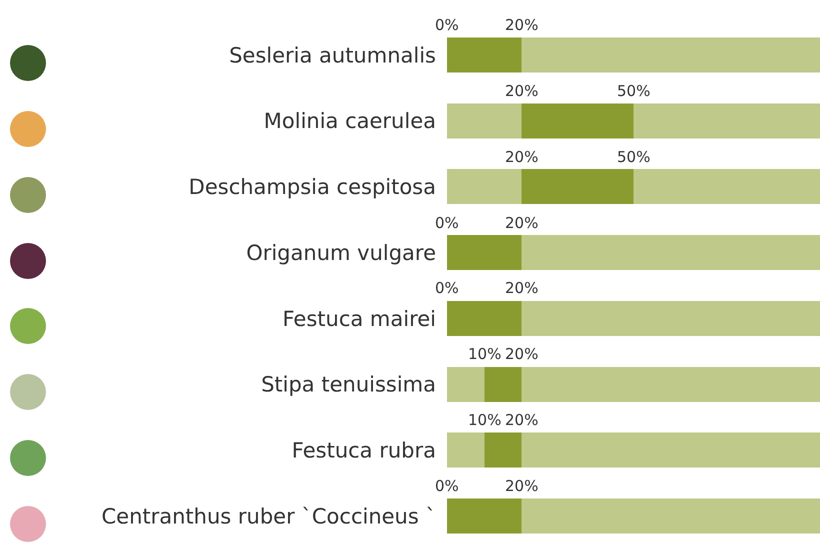  Describe the element at coordinates (312, 187) in the screenshot. I see `y-tick-label: Deschampsia cespitosa` at that location.